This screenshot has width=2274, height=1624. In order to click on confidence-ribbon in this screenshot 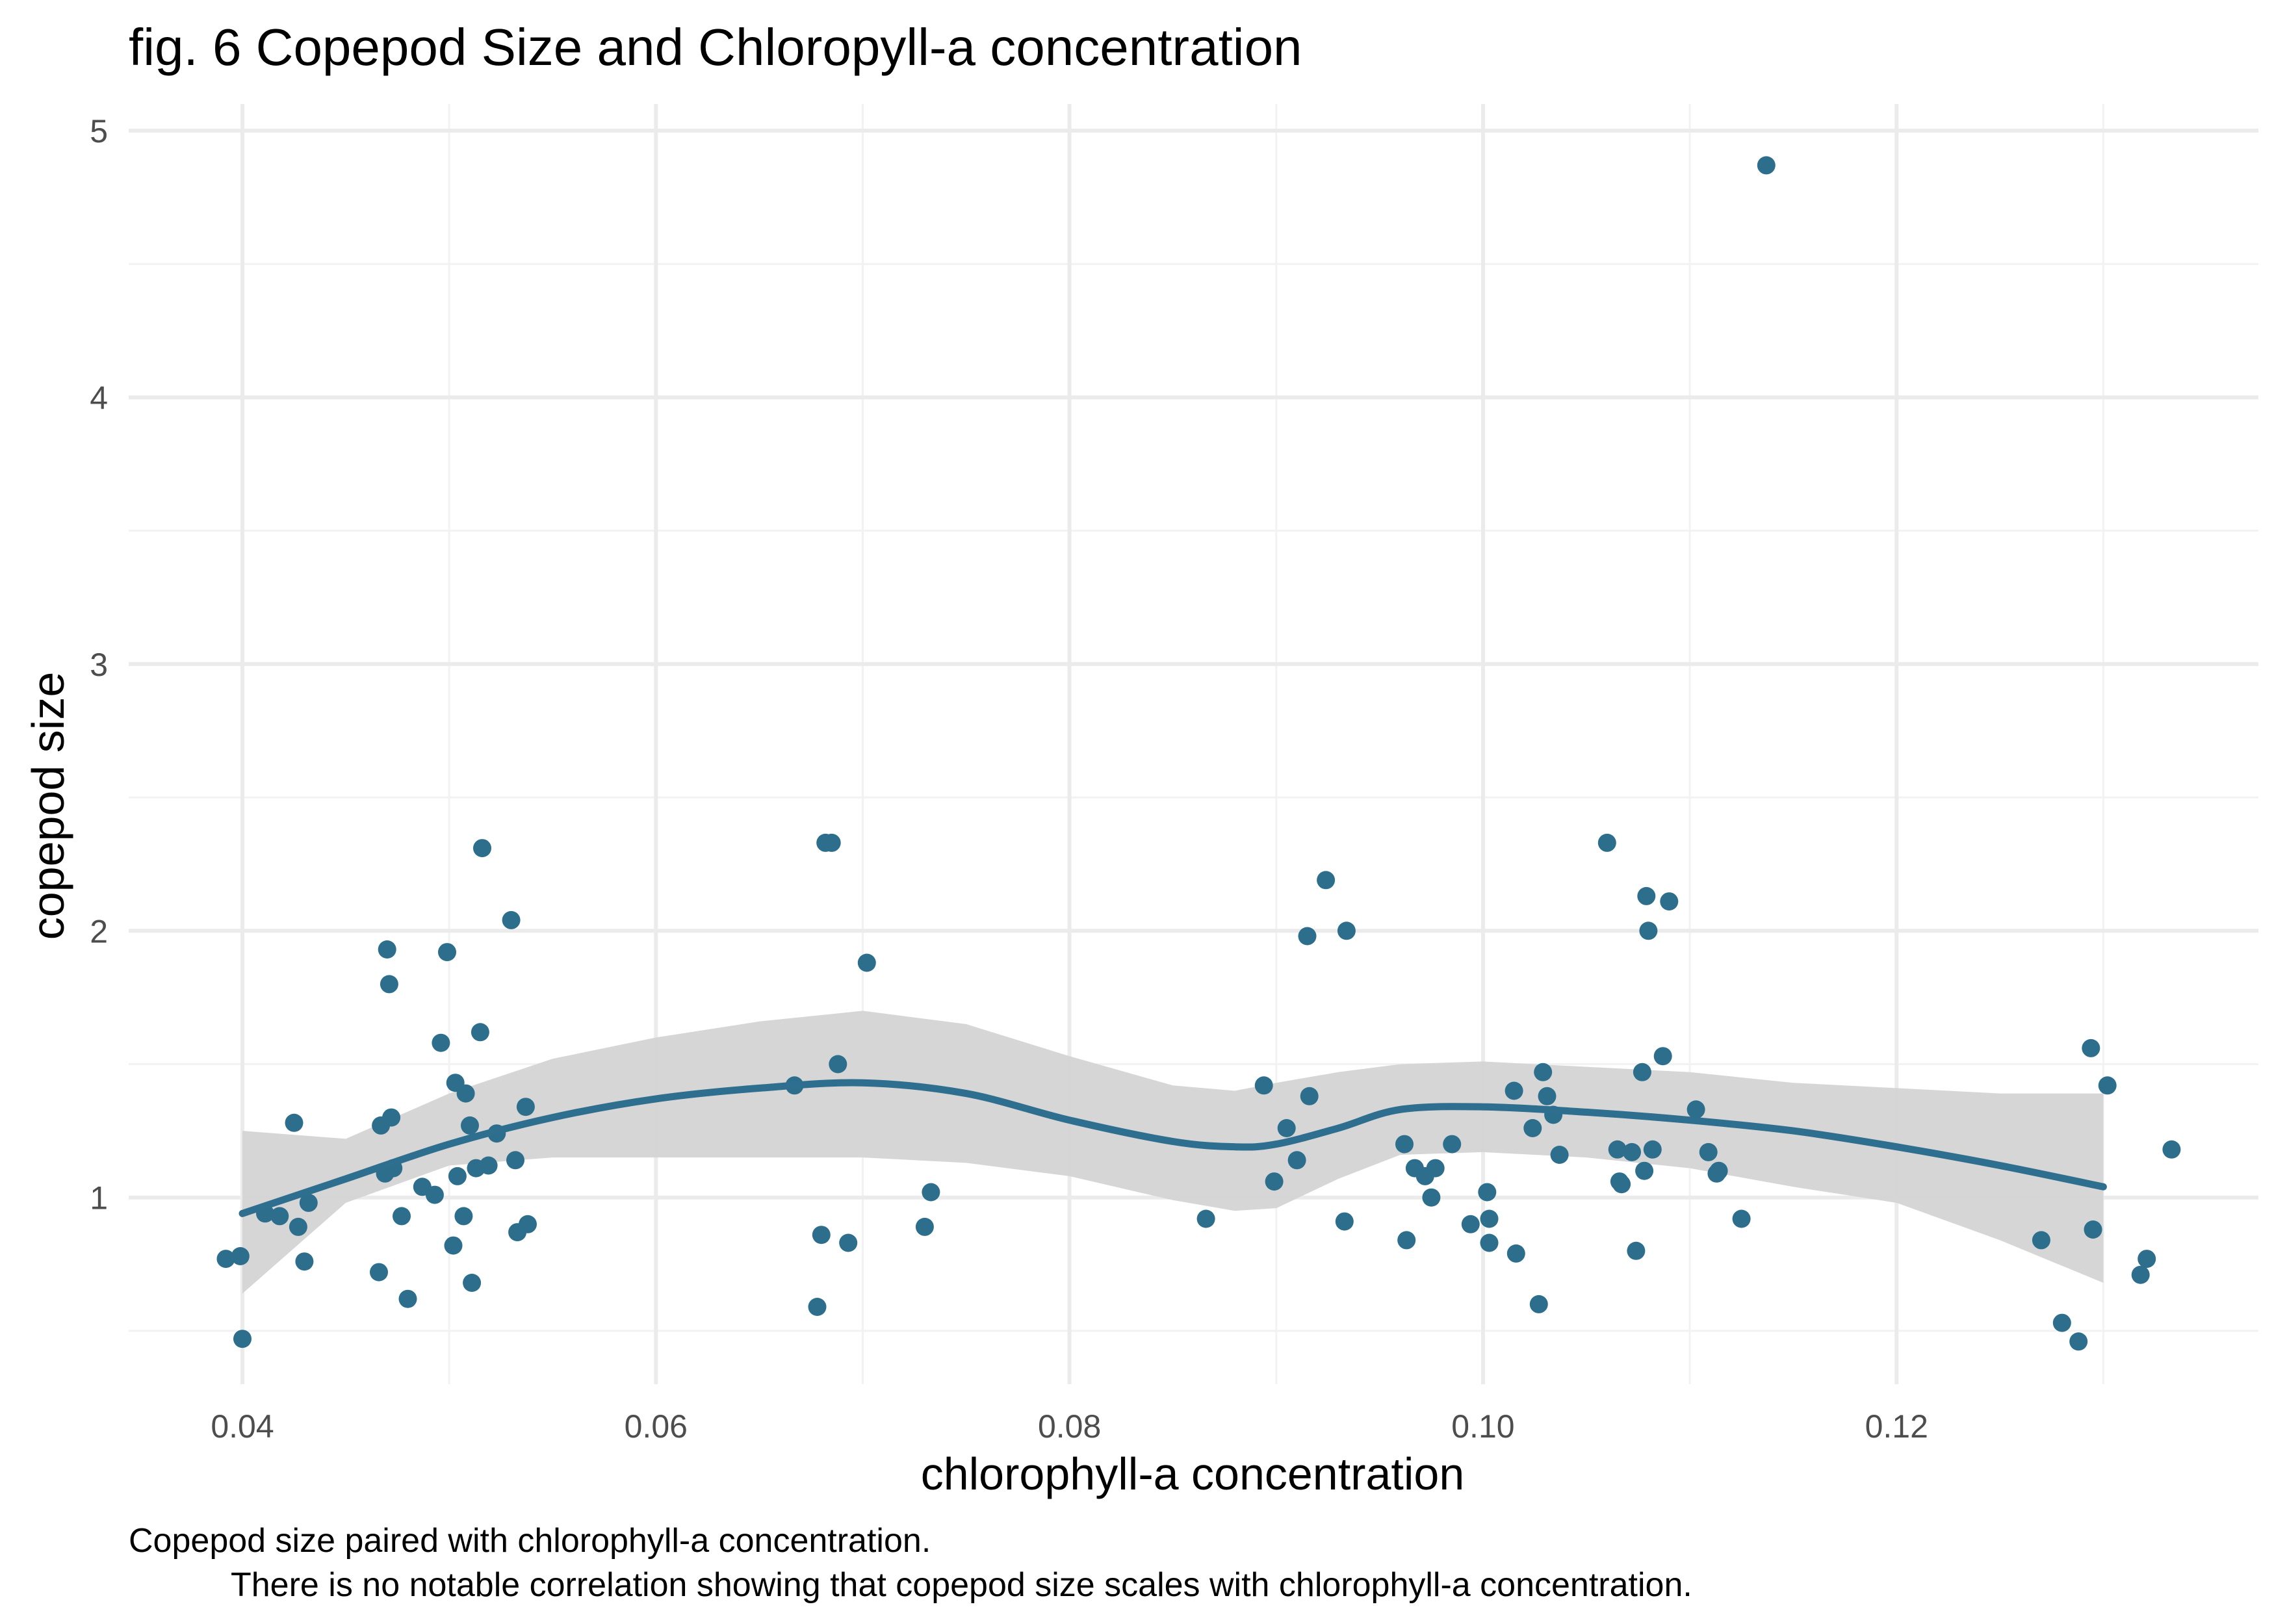, I will do `click(1173, 1152)`.